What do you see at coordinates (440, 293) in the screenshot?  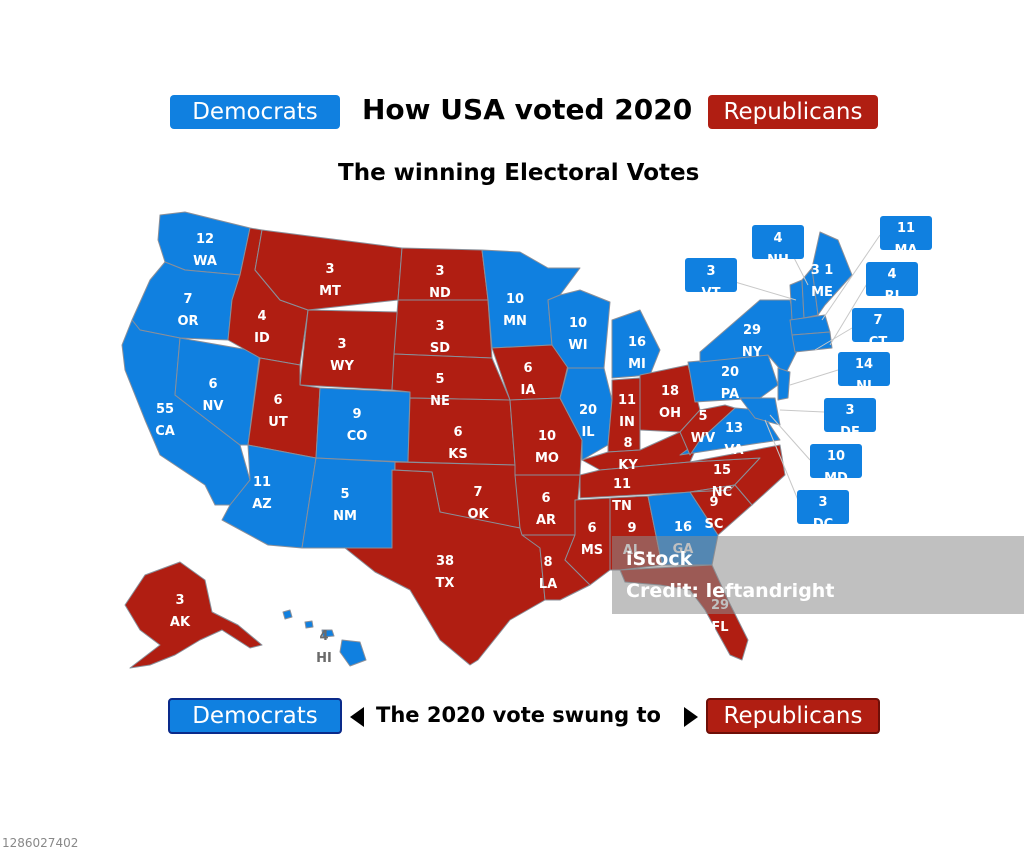 I see `state-abbr-nd: ND` at bounding box center [440, 293].